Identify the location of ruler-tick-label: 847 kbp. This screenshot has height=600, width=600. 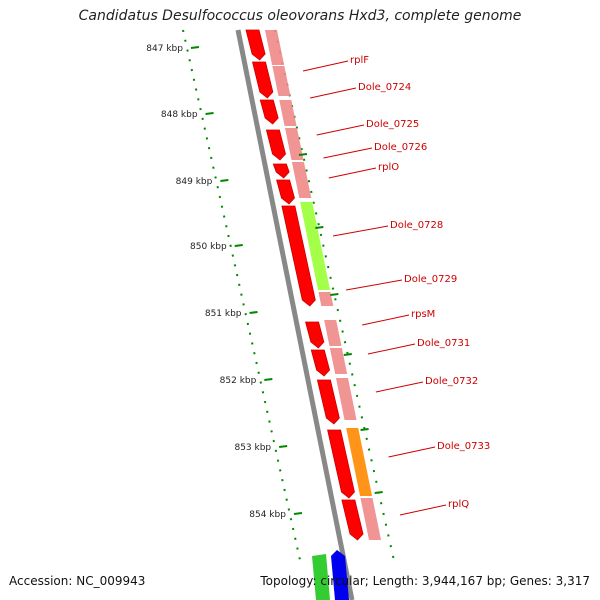
(164, 49).